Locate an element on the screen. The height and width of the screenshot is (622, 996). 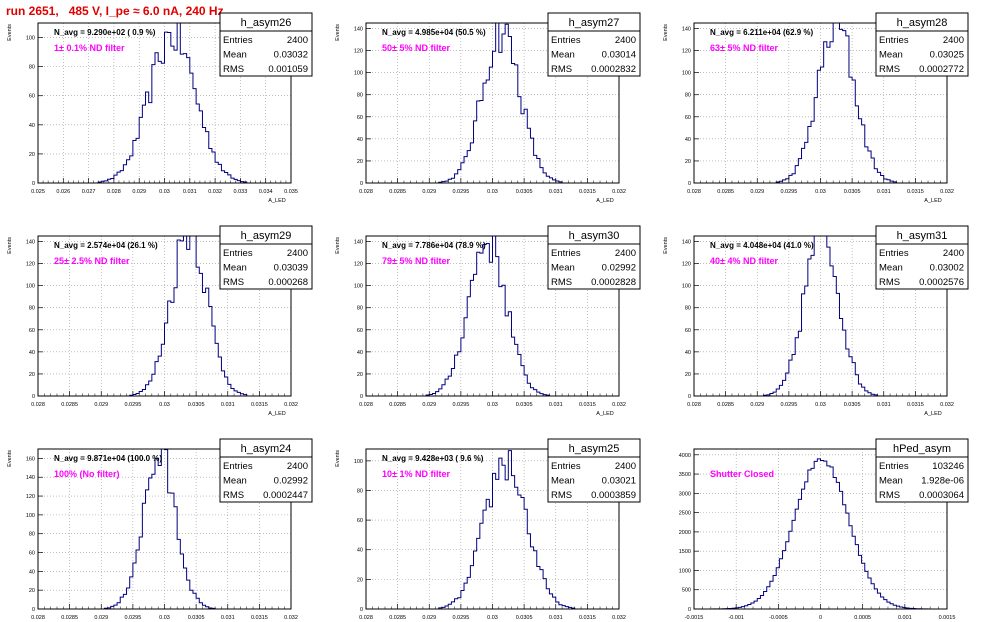
y-tick-label: 1000 is located at coordinates (685, 571).